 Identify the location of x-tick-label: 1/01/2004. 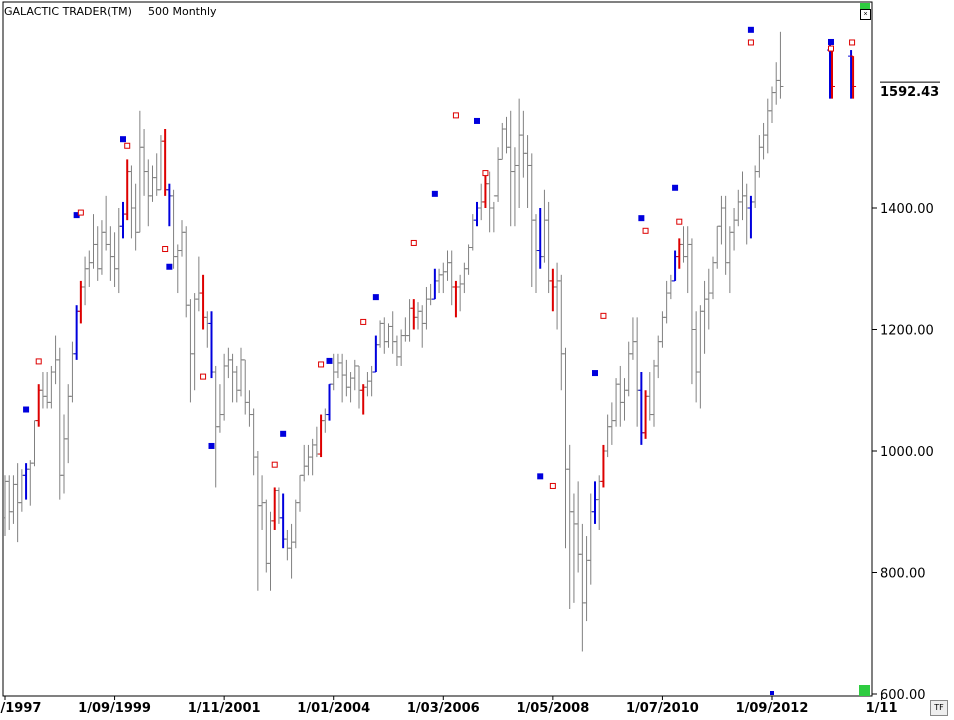
(333, 708).